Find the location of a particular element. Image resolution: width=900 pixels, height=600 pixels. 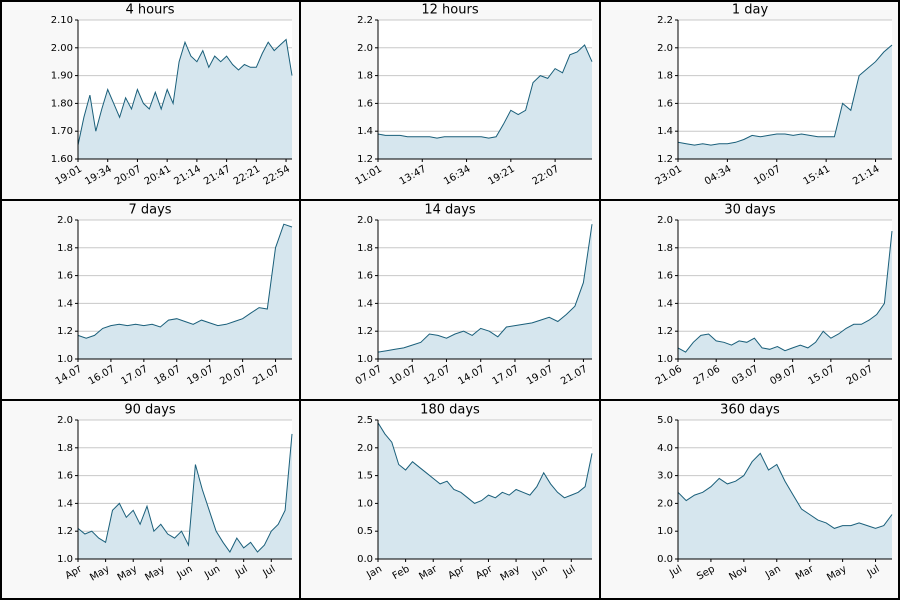

y-tick-label: 4.0 is located at coordinates (665, 448).